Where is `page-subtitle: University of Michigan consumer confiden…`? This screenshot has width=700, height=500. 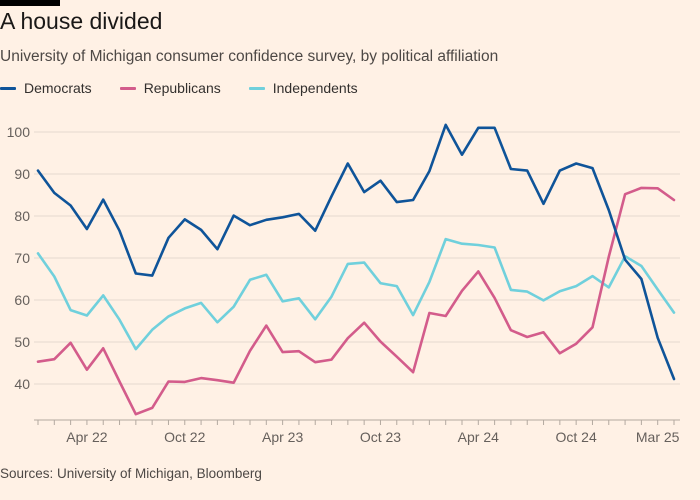
page-subtitle: University of Michigan consumer confiden… is located at coordinates (249, 56).